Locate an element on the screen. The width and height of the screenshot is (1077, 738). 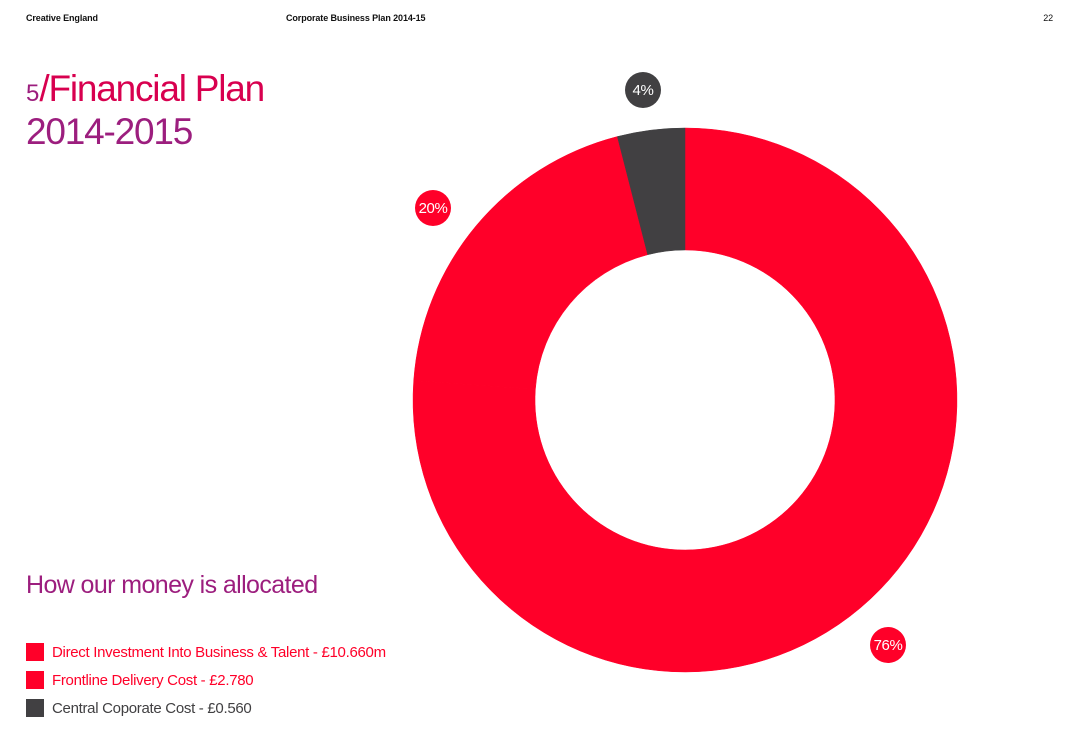
percent-badge-central-corporate: 4% is located at coordinates (643, 90).